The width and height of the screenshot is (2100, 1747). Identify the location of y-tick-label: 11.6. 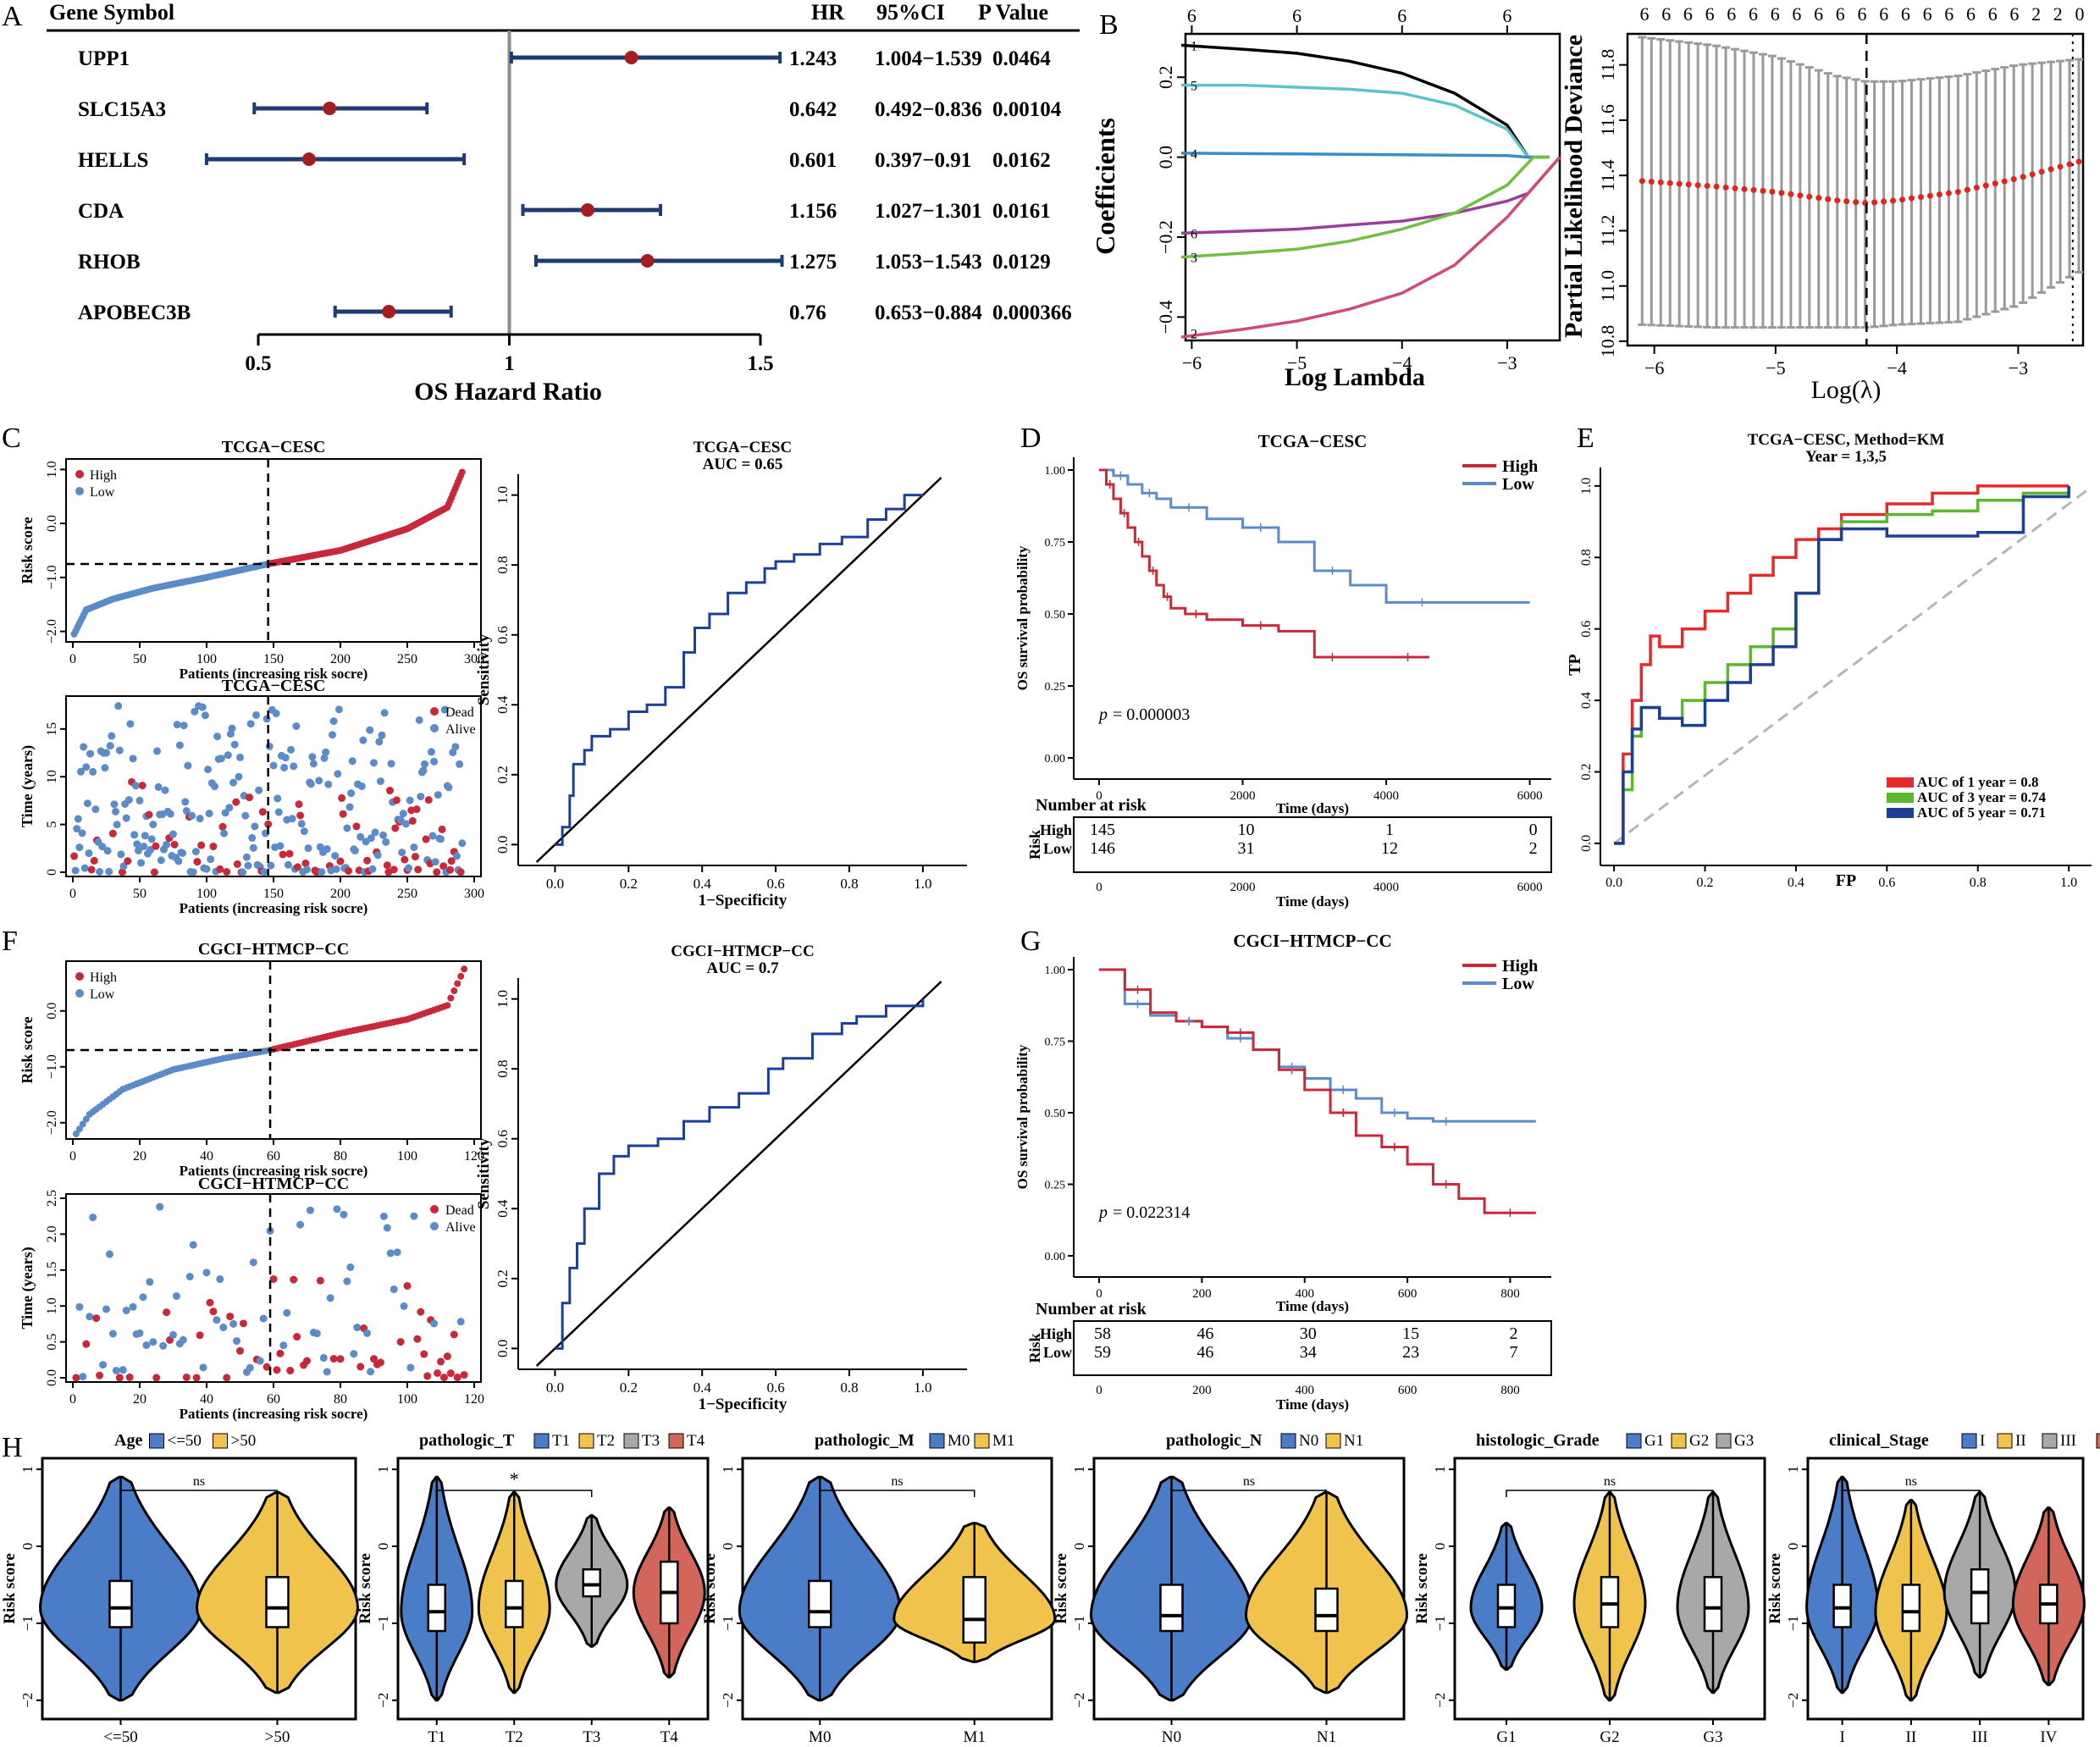
(1608, 120).